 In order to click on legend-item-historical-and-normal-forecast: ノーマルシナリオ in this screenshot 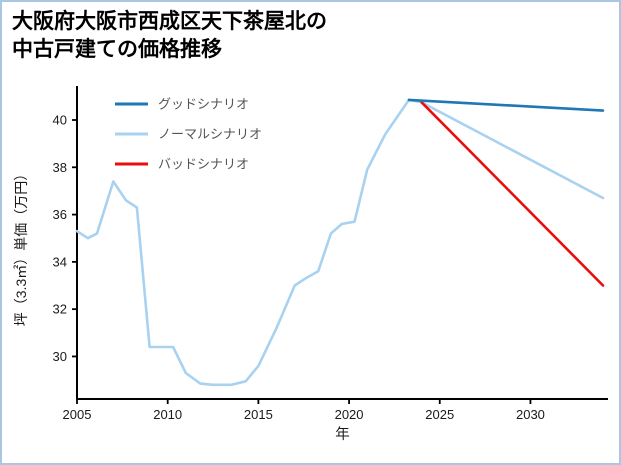, I will do `click(188, 134)`.